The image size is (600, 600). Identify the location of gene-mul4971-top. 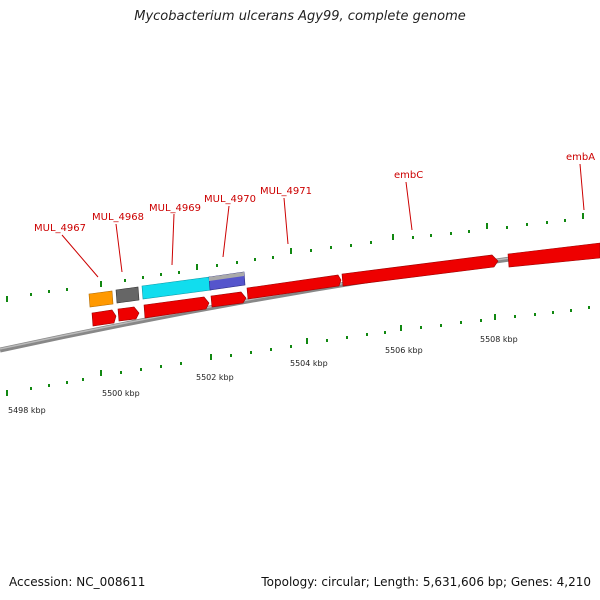
(294, 287).